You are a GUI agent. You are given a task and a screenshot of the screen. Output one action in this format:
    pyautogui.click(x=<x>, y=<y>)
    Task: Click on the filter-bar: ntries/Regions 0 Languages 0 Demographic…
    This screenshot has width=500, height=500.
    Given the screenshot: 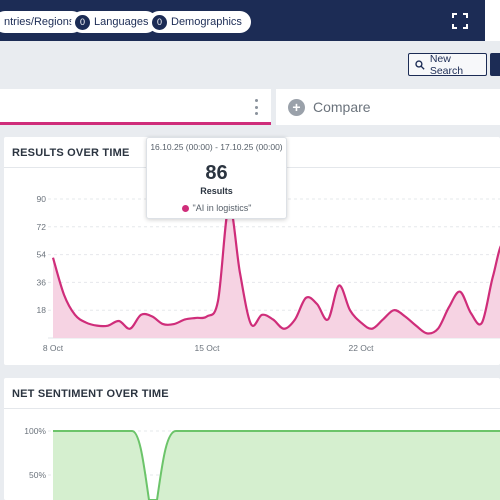 What is the action you would take?
    pyautogui.click(x=250, y=20)
    